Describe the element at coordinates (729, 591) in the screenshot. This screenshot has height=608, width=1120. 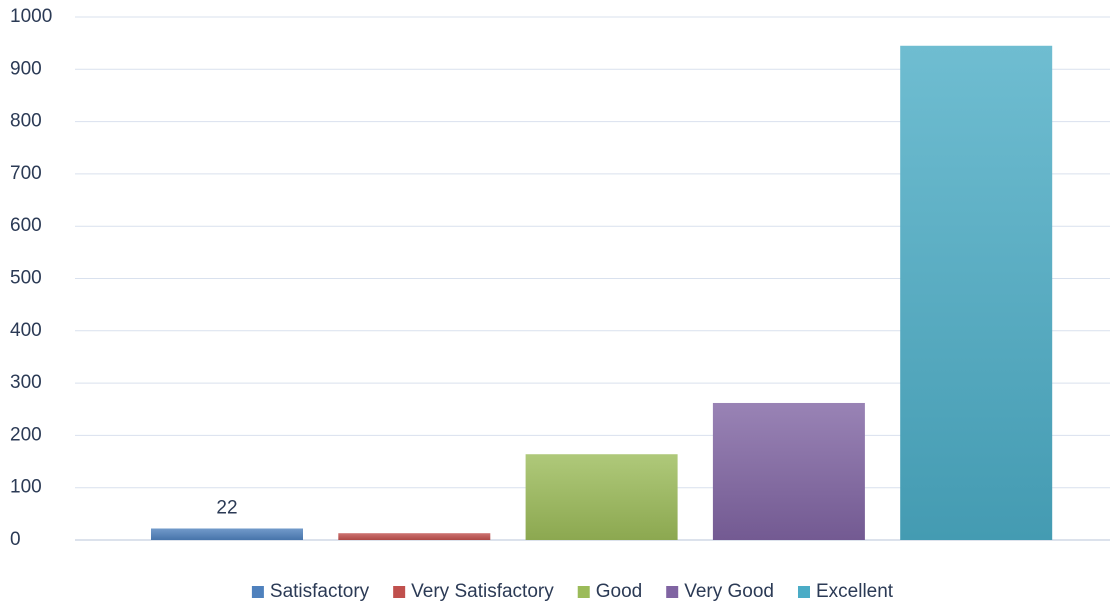
I see `legend-label: Very Good` at that location.